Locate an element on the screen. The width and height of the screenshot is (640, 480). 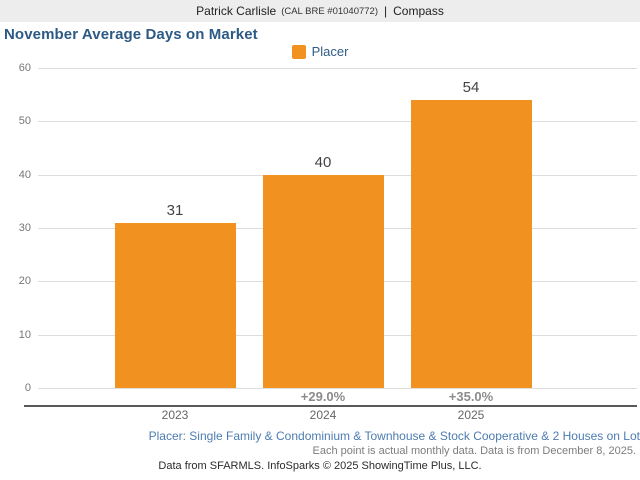
x-tick-label-2025: 2025 is located at coordinates (471, 415).